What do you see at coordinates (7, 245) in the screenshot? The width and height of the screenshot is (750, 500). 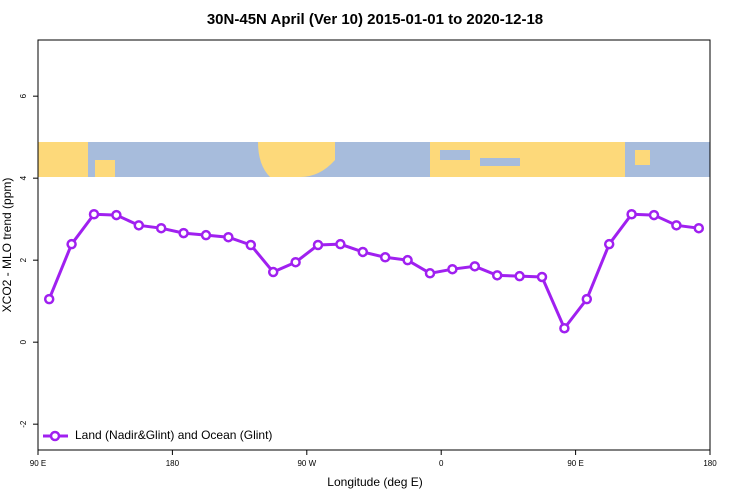 I see `y-axis-label: XCO2 - MLO trend (ppm)` at bounding box center [7, 245].